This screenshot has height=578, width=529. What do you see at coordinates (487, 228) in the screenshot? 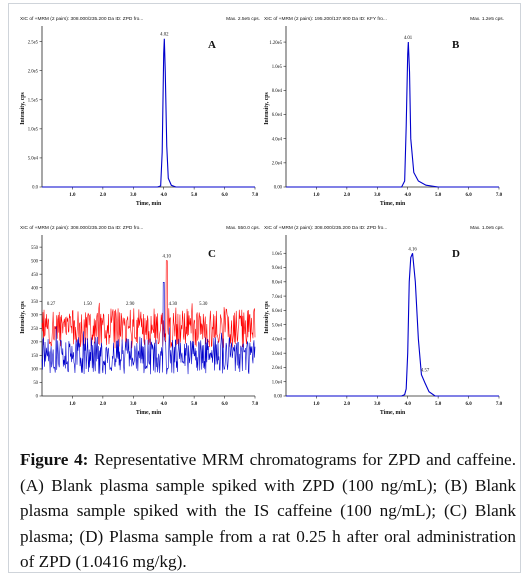
I see `chart-max-label: Max. 1.0e5 cps.` at bounding box center [487, 228].